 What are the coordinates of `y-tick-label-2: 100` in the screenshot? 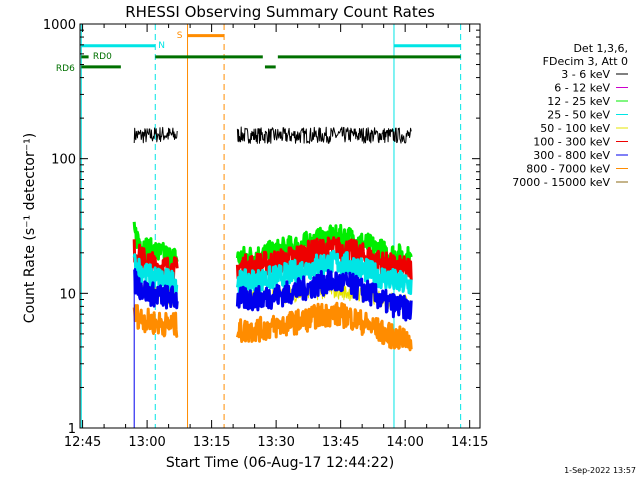 It's located at (63, 160).